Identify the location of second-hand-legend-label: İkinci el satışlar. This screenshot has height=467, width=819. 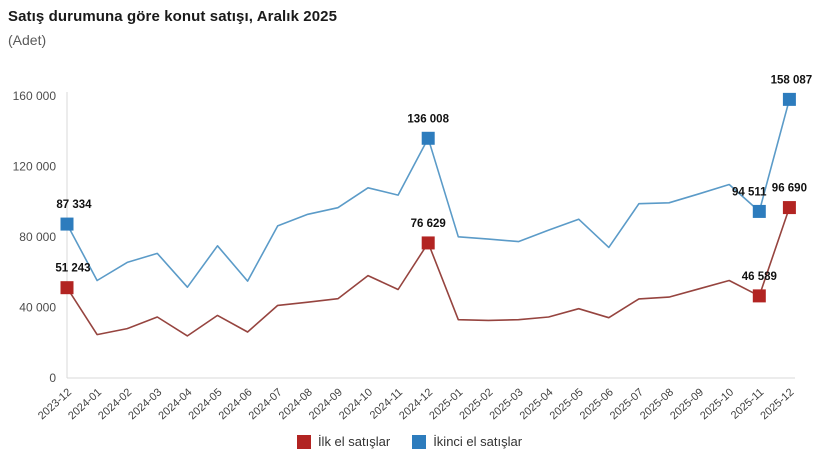
(478, 441).